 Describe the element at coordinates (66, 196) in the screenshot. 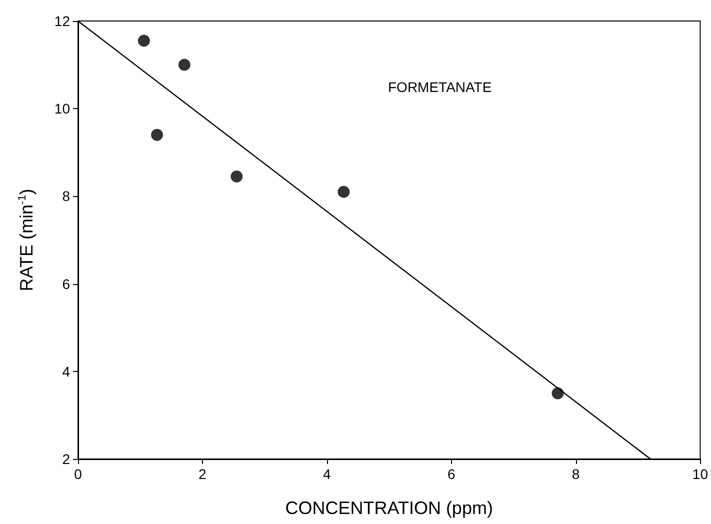

I see `y-tick-label: 8` at that location.